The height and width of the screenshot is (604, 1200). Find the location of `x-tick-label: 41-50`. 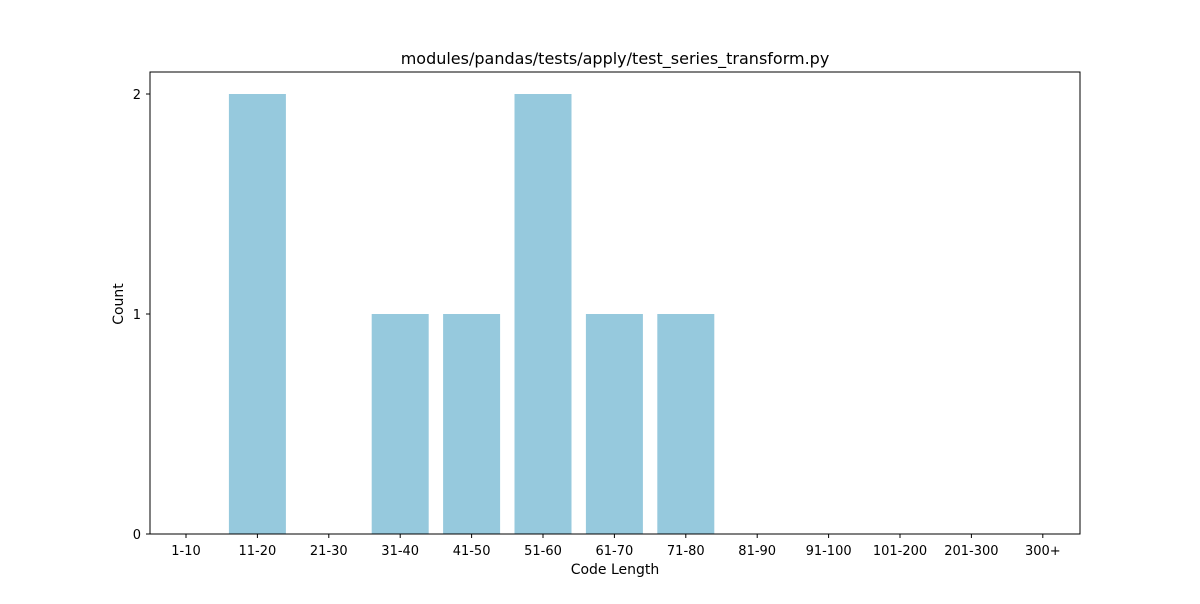

x-tick-label: 41-50 is located at coordinates (472, 551).